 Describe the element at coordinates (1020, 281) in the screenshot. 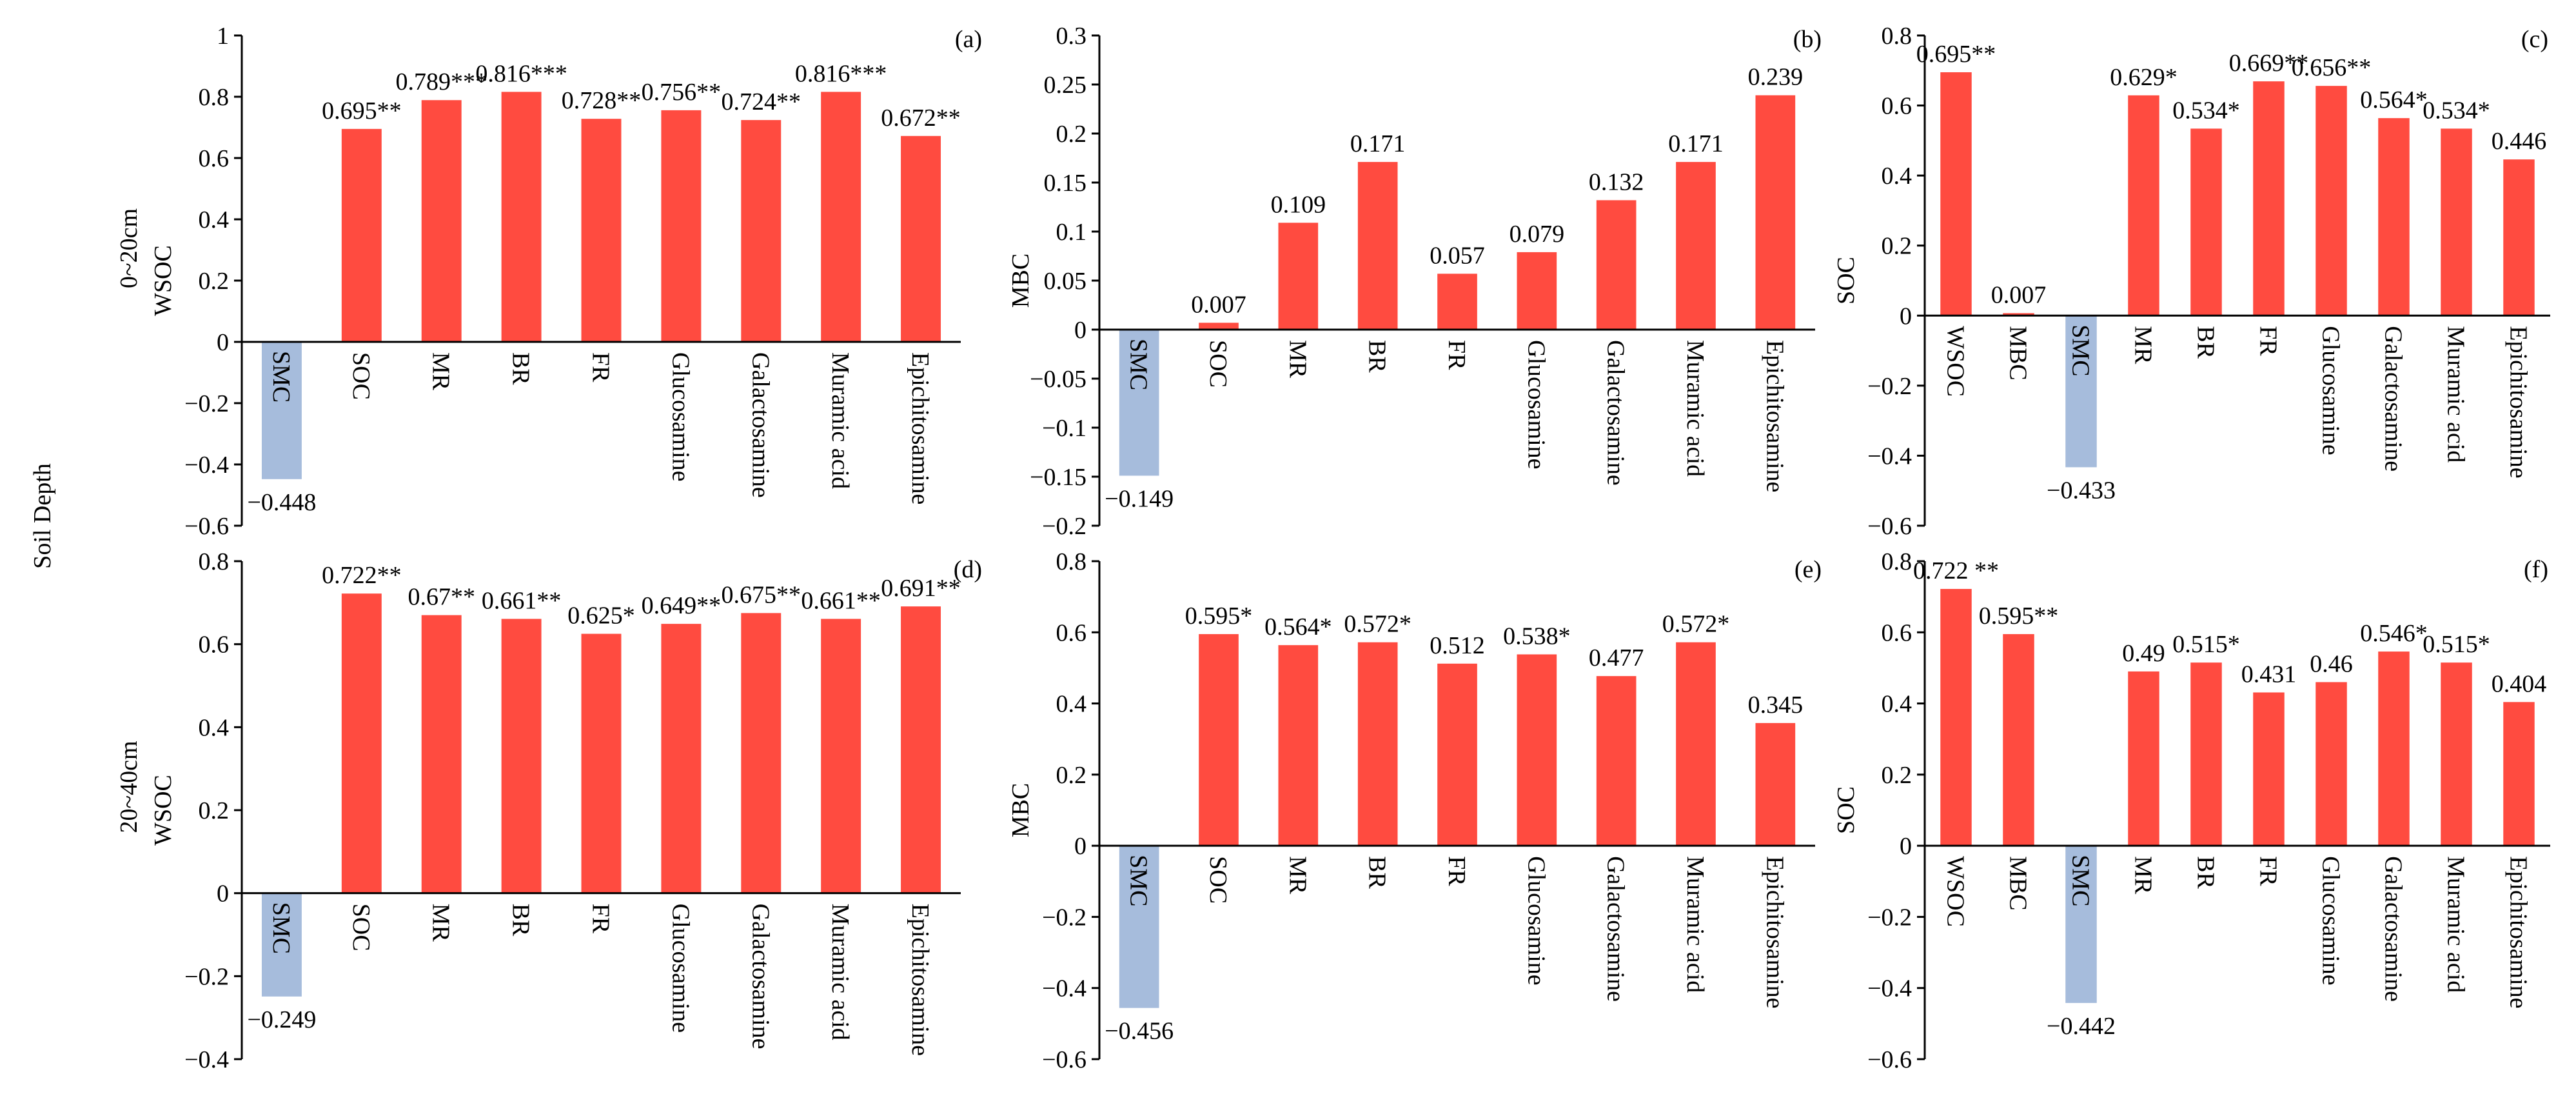

I see `y-axis-label: MBC` at that location.